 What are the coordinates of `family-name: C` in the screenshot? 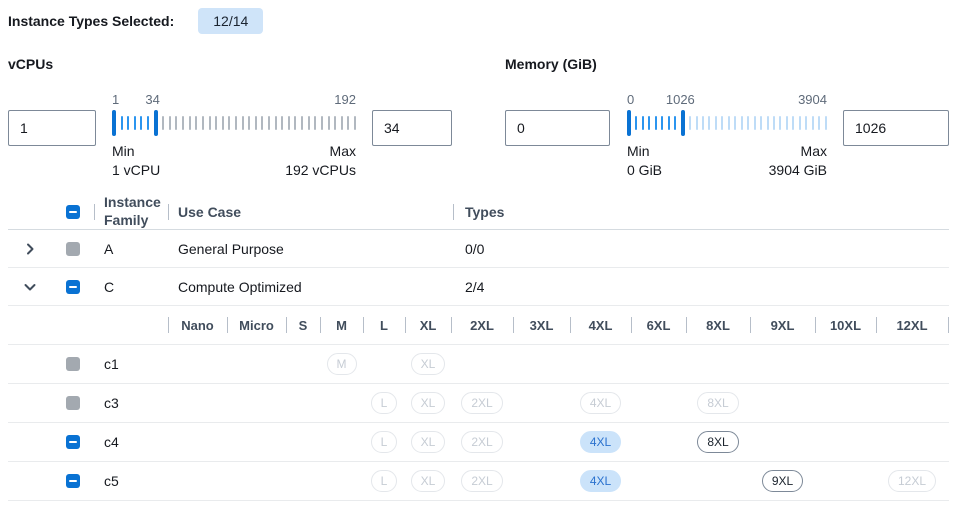 It's located at (109, 286).